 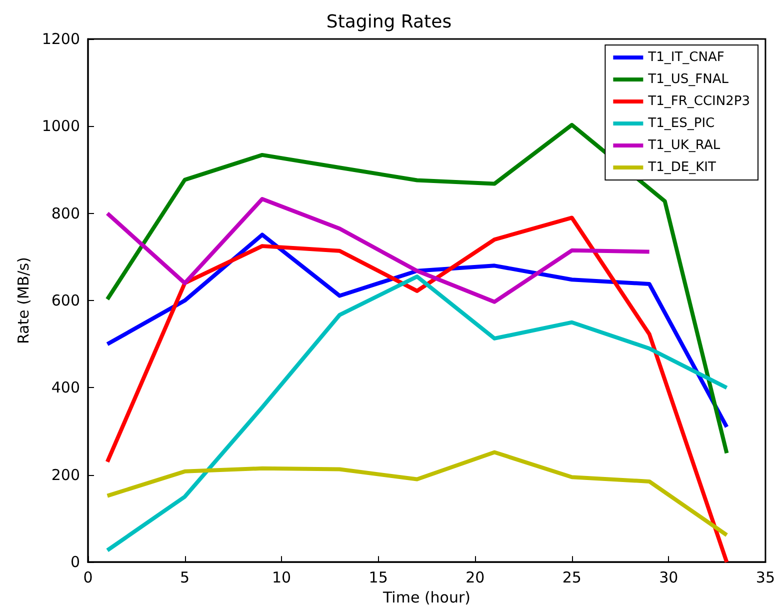 What do you see at coordinates (61, 126) in the screenshot?
I see `y-tick-label: 1000` at bounding box center [61, 126].